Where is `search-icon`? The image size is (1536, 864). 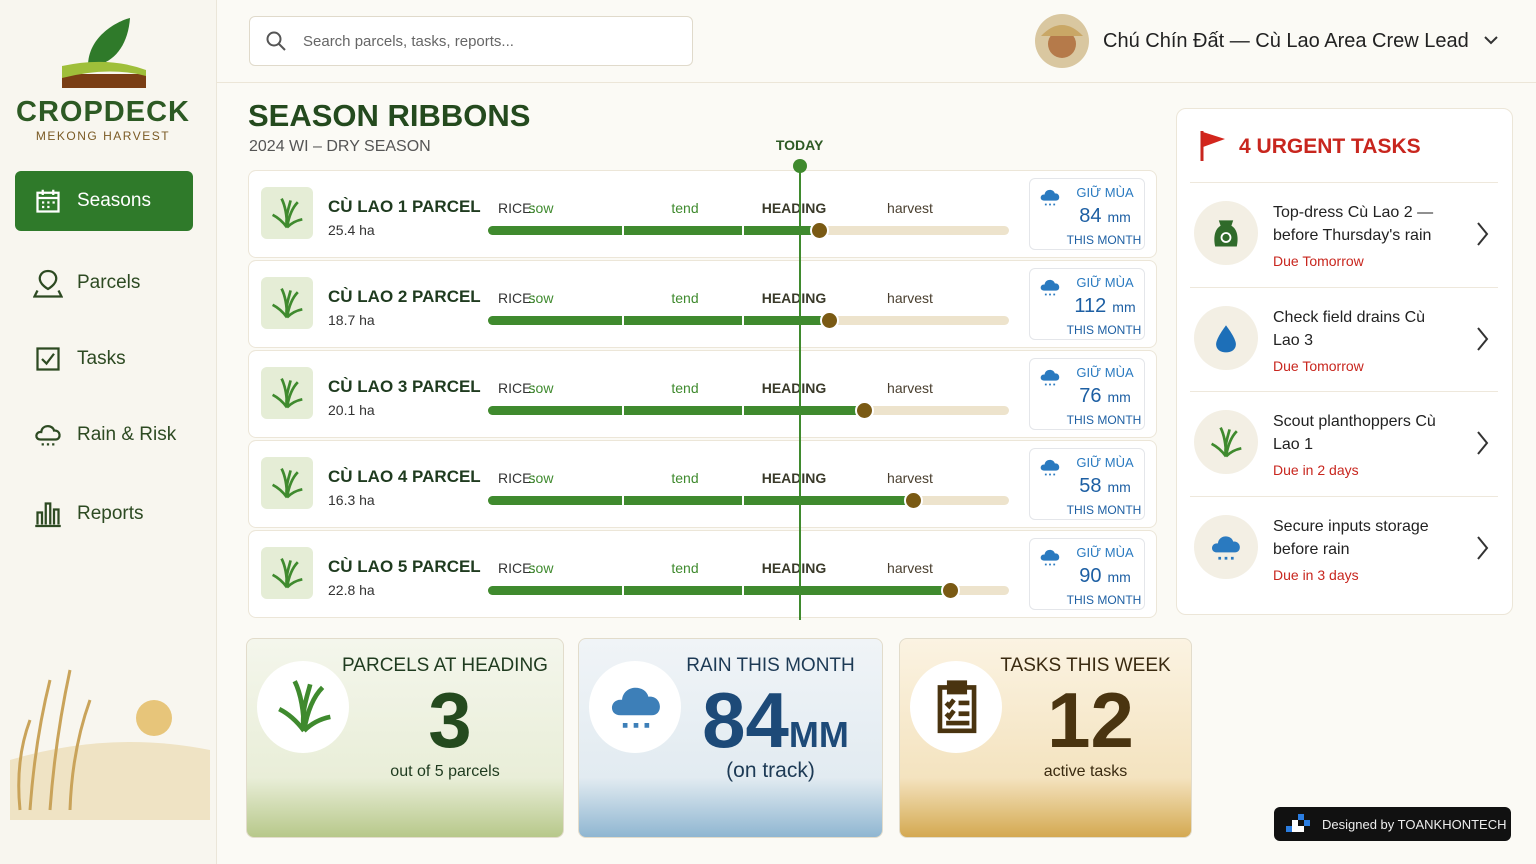
search-icon is located at coordinates (276, 41).